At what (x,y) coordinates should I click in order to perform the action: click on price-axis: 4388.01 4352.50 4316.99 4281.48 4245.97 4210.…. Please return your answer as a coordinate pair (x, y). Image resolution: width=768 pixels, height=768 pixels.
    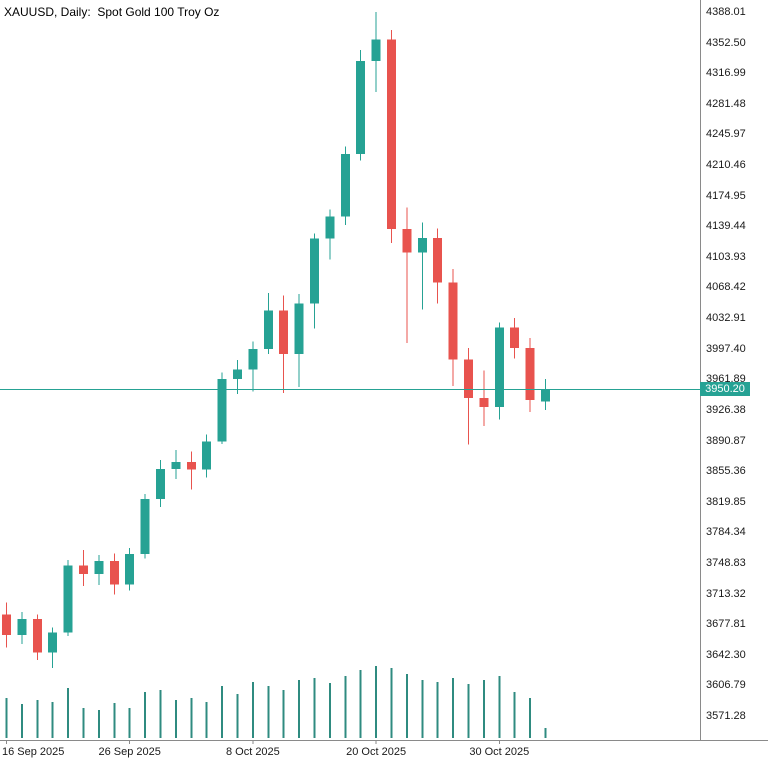
    Looking at the image, I should click on (734, 370).